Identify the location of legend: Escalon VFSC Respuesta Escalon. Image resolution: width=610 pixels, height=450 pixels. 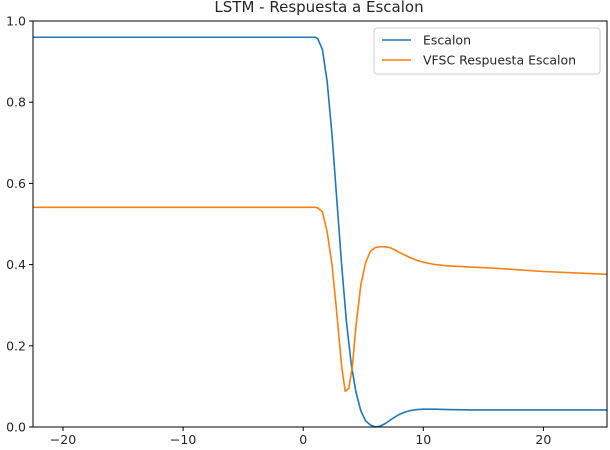
(487, 51).